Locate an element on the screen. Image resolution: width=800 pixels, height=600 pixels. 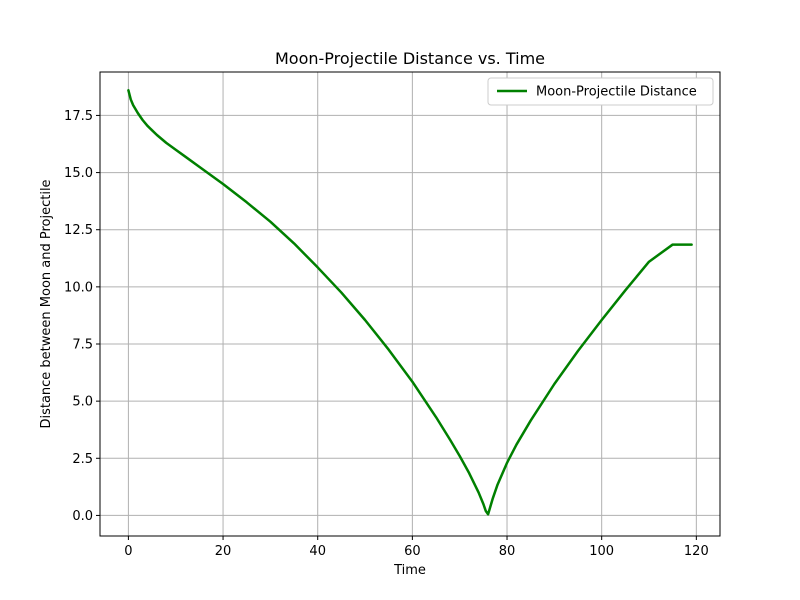
x-tick-label: 60 is located at coordinates (412, 551).